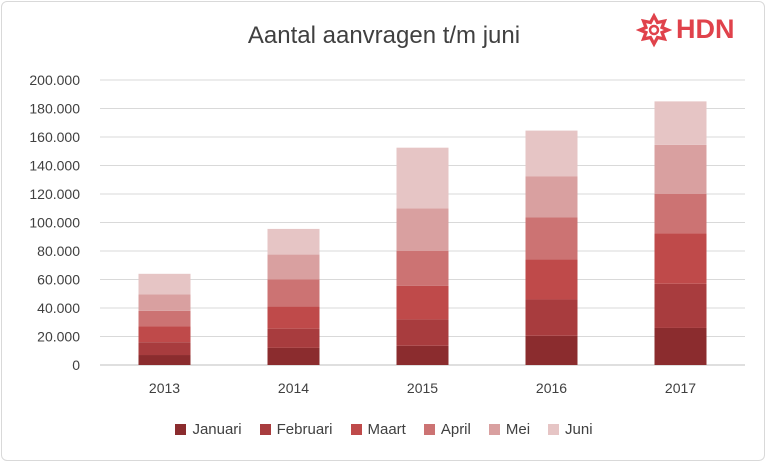 The image size is (768, 464). What do you see at coordinates (164, 302) in the screenshot?
I see `bar-segment-mei-2013` at bounding box center [164, 302].